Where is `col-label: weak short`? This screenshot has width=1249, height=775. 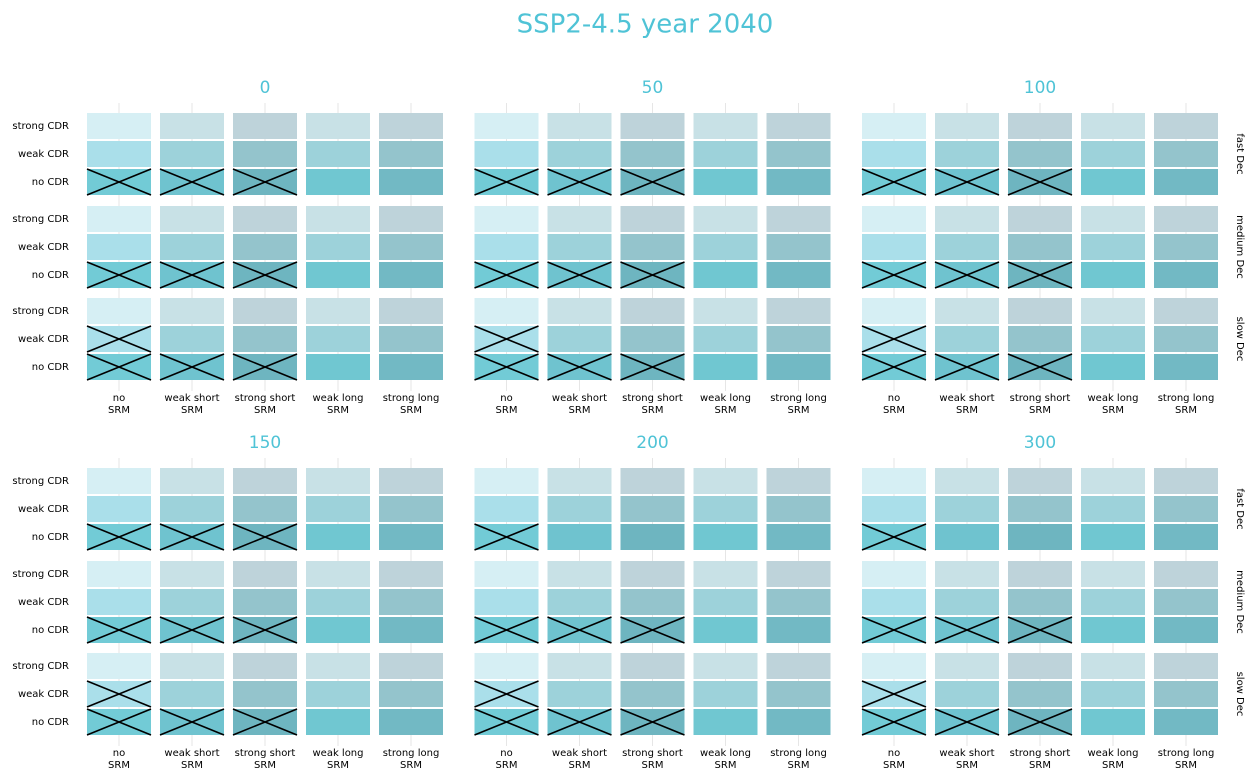
col-label: weak short is located at coordinates (191, 398).